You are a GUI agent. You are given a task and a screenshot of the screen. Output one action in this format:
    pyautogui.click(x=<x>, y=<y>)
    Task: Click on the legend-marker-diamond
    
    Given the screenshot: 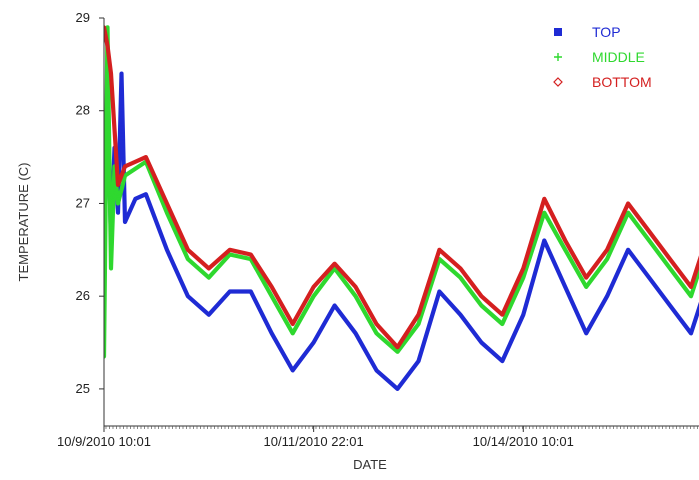 What is the action you would take?
    pyautogui.click(x=558, y=82)
    